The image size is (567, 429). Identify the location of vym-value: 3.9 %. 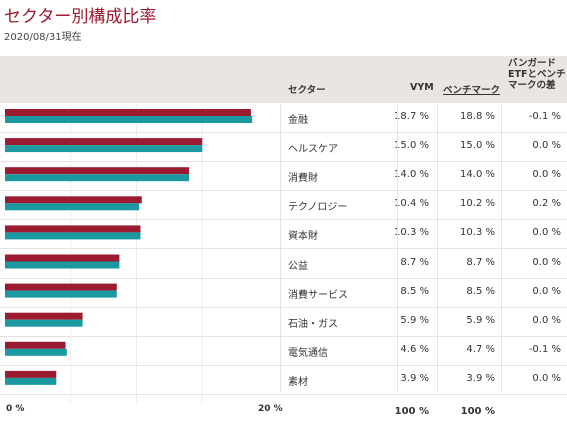
(414, 378).